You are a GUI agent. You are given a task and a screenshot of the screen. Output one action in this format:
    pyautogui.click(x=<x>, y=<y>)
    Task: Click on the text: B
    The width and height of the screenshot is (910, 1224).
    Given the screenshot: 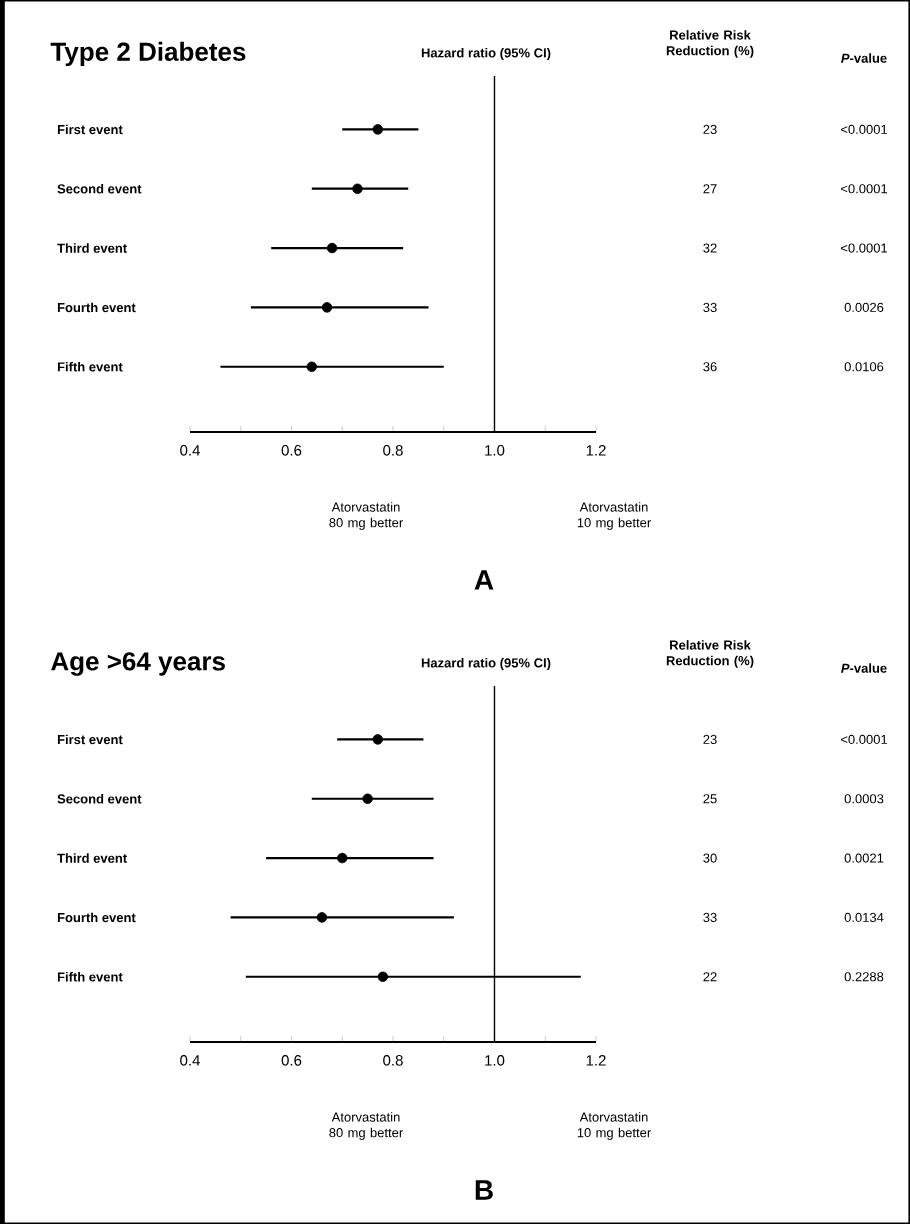 What is the action you would take?
    pyautogui.click(x=484, y=1190)
    